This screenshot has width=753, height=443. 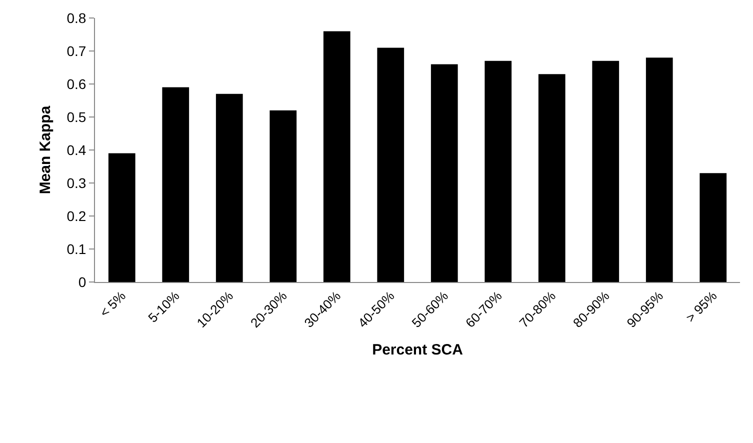 What do you see at coordinates (112, 304) in the screenshot?
I see `x-tick-label: < 5%` at bounding box center [112, 304].